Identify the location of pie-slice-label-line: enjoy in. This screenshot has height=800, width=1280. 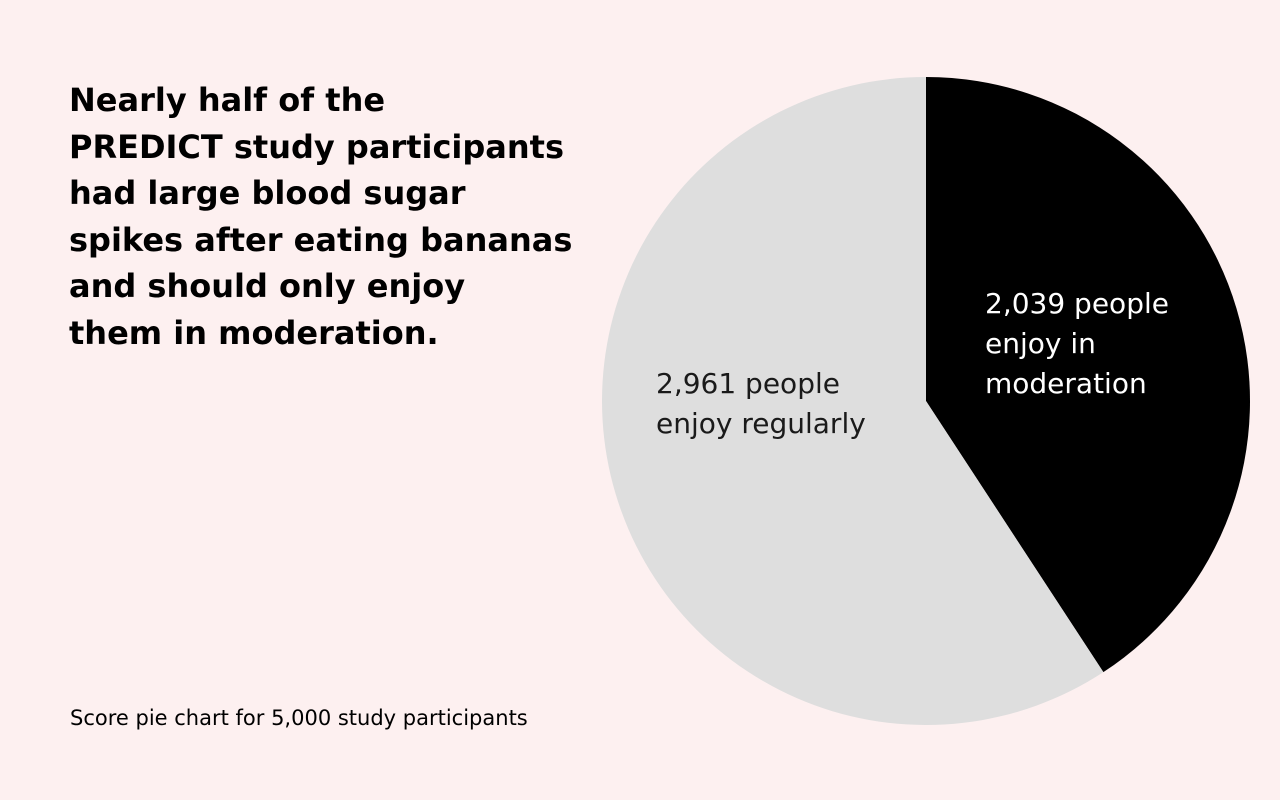
(1040, 343).